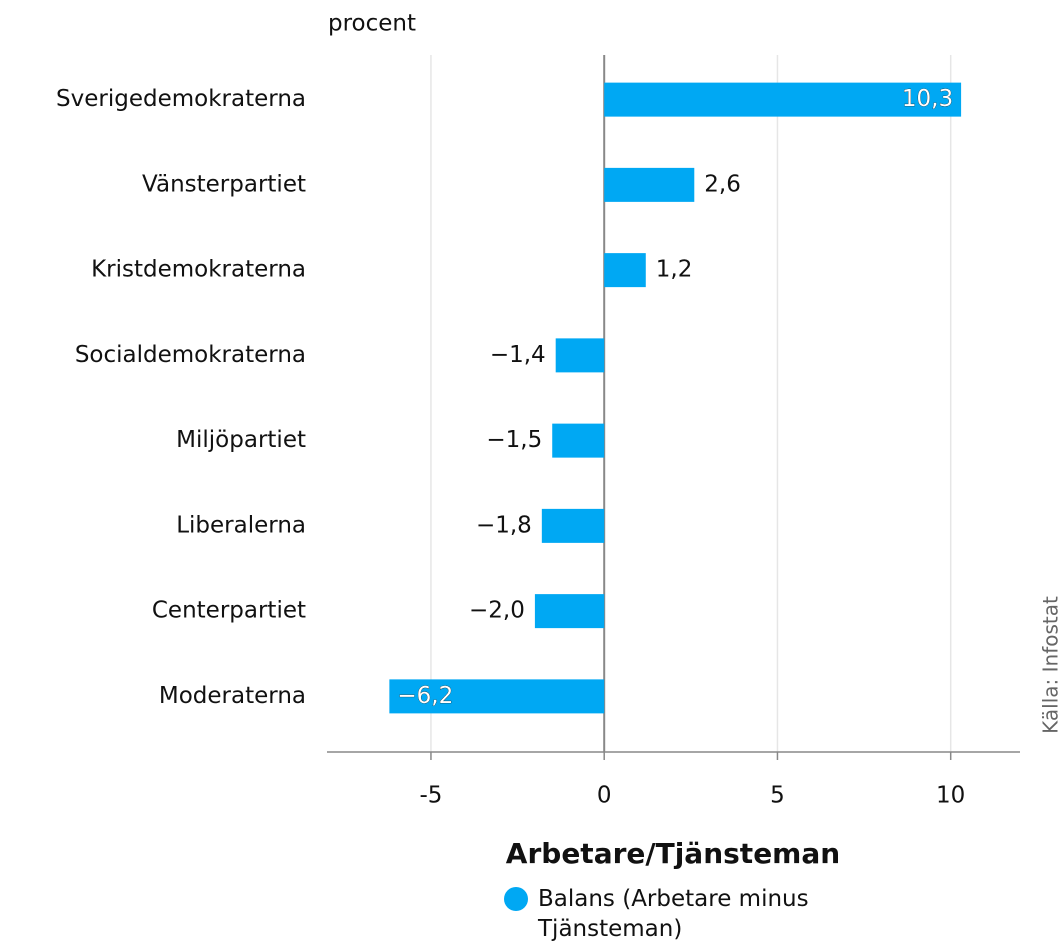 This screenshot has width=1064, height=949. I want to click on y-tick-label: Moderaterna, so click(232, 696).